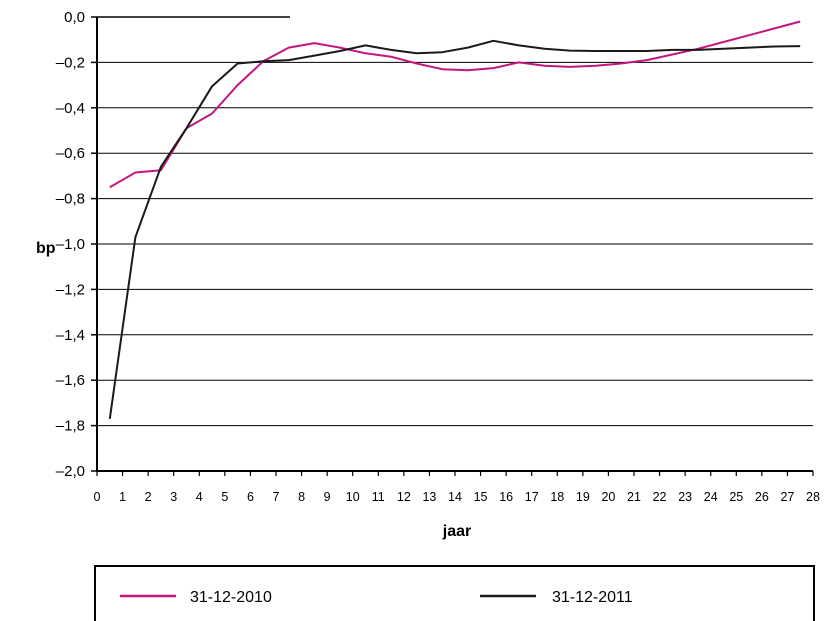 The image size is (827, 621). I want to click on x-tick-label: 14, so click(455, 497).